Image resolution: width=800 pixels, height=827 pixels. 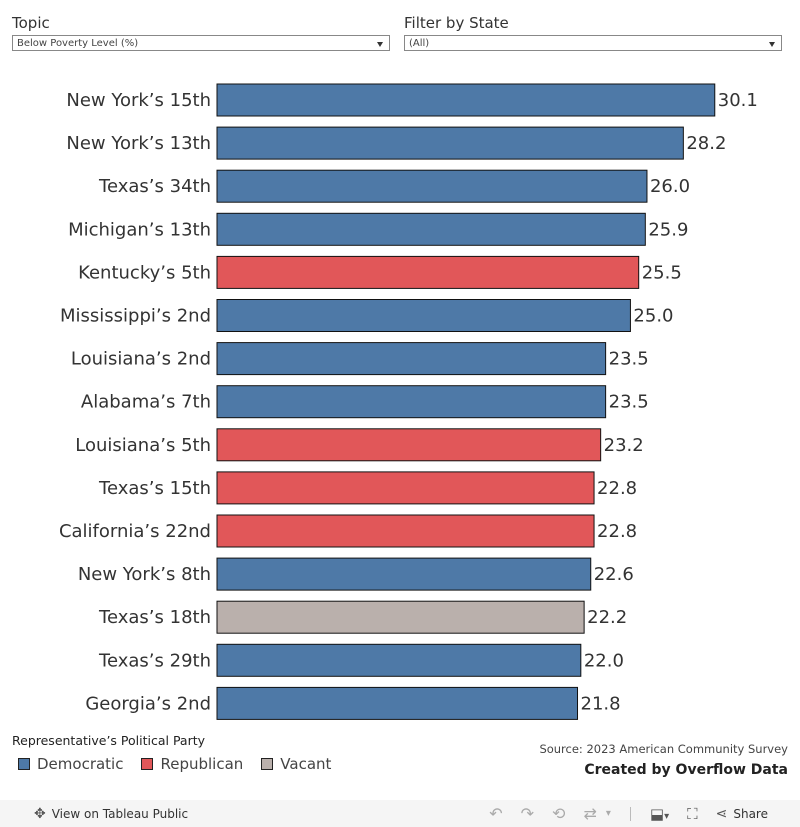 I want to click on legend-item-vacant: Vacant, so click(x=296, y=764).